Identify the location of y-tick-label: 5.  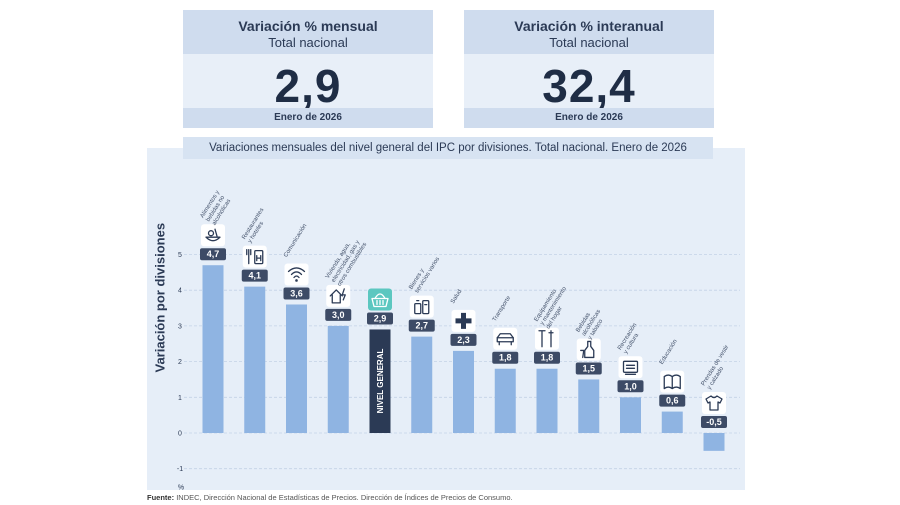
(180, 255).